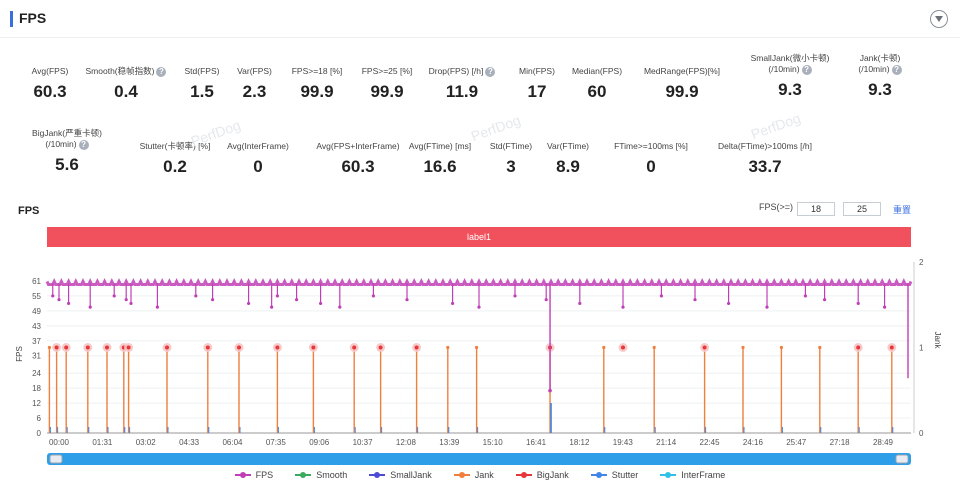  Describe the element at coordinates (202, 71) in the screenshot. I see `metric-label: Std(FPS)` at that location.